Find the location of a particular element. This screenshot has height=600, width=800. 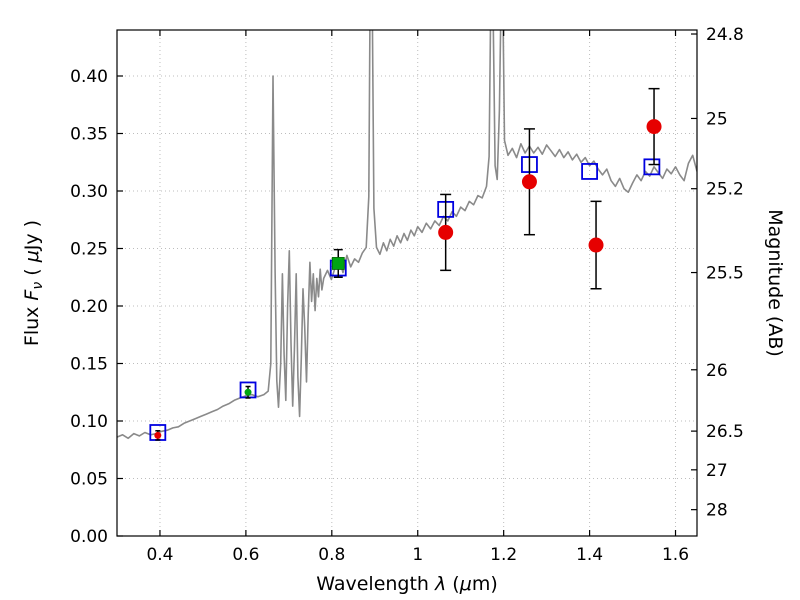

svg-text: 0.40 is located at coordinates (89, 77).